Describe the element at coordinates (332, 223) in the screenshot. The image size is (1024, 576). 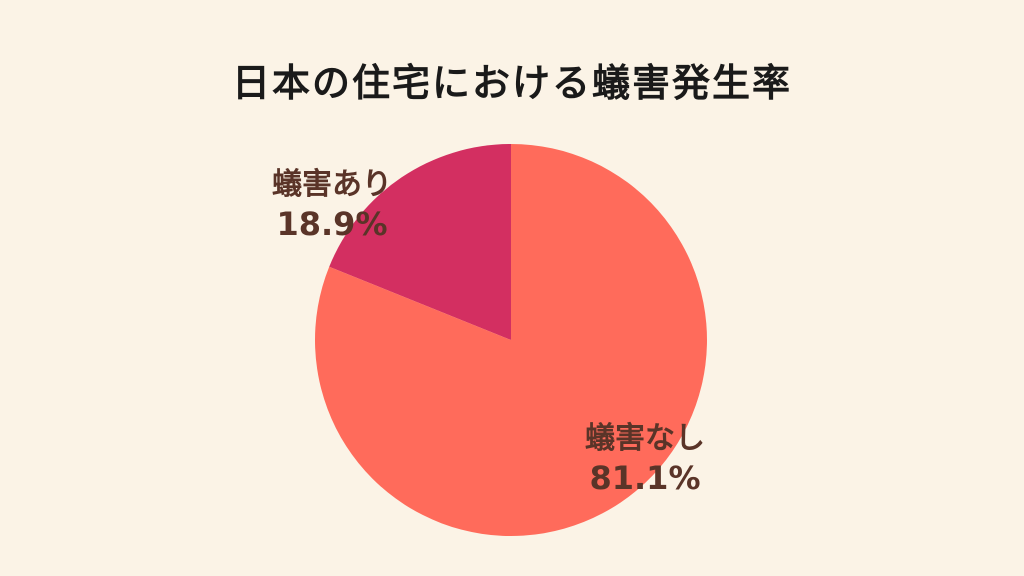
I see `slice-percent-termite-damage: 18.9%` at that location.